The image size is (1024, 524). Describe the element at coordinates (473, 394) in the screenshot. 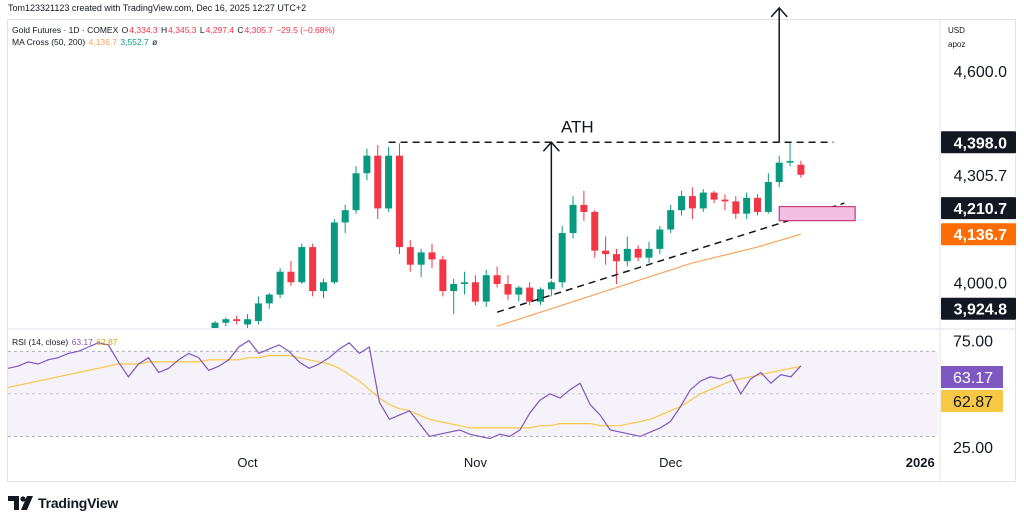

I see `rsi-band-background` at that location.